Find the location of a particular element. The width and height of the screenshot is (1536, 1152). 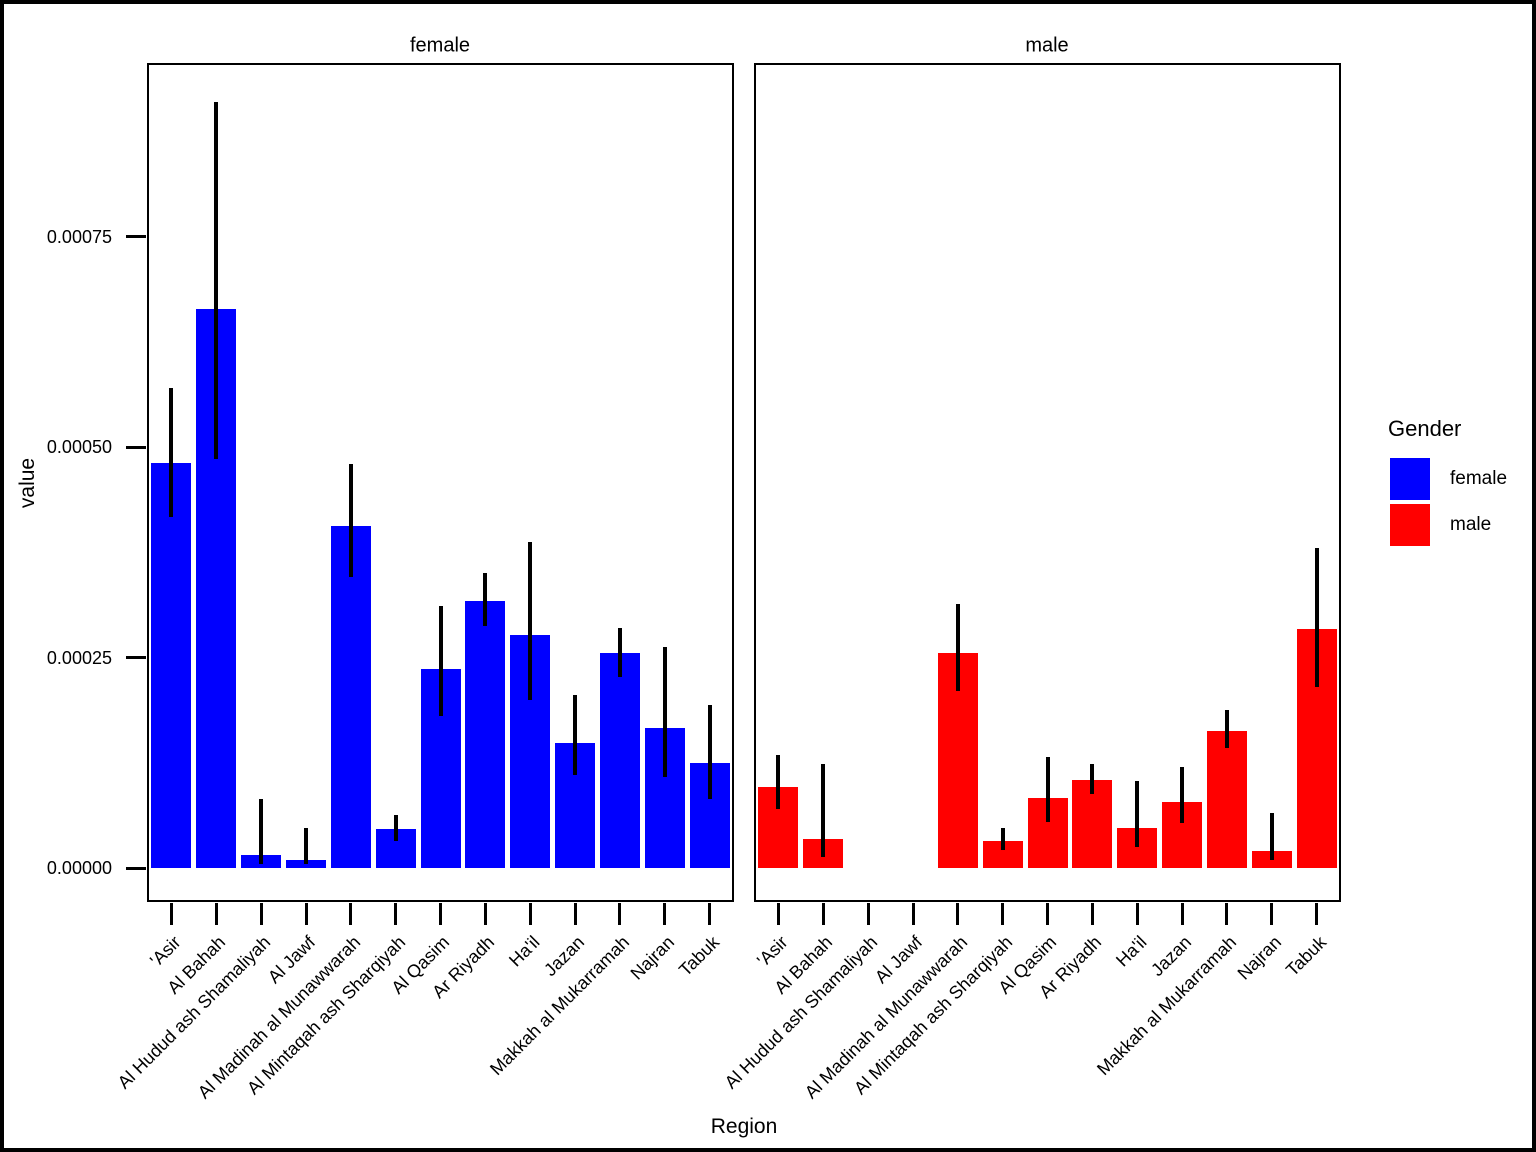

bar-female-makkah-al-mukarramah is located at coordinates (619, 760).